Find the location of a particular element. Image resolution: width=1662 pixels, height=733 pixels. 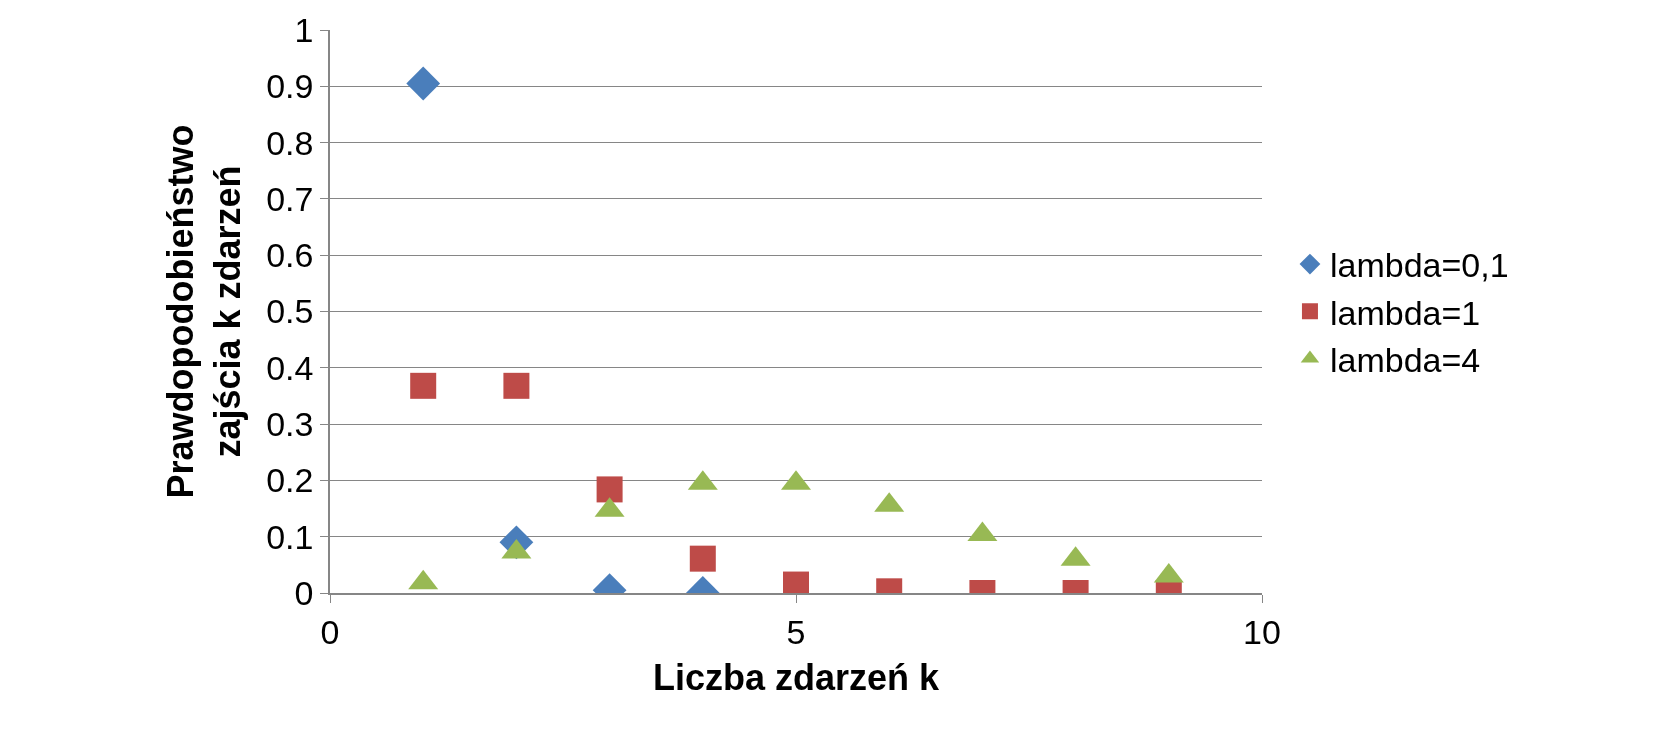

x-axis-title: Liczba zdarzeń k is located at coordinates (796, 677).